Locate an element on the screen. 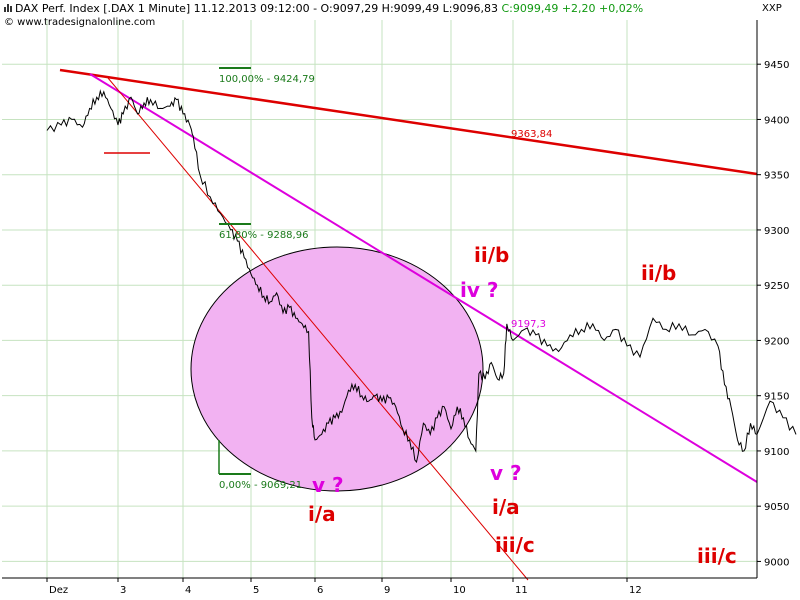 The width and height of the screenshot is (800, 600). y-tick-label: 9250 is located at coordinates (776, 286).